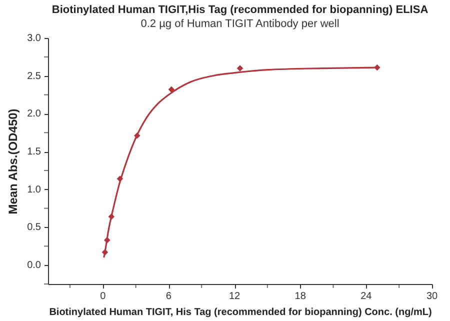  I want to click on y-tick-label: 2.5, so click(34, 76).